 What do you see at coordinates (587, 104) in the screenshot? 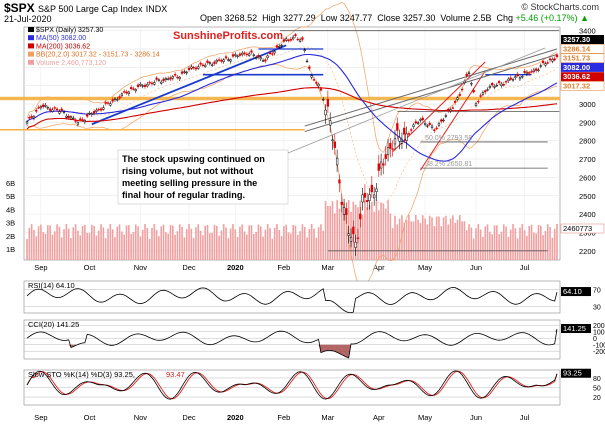
I see `price-axis-tick-label: 3000` at bounding box center [587, 104].